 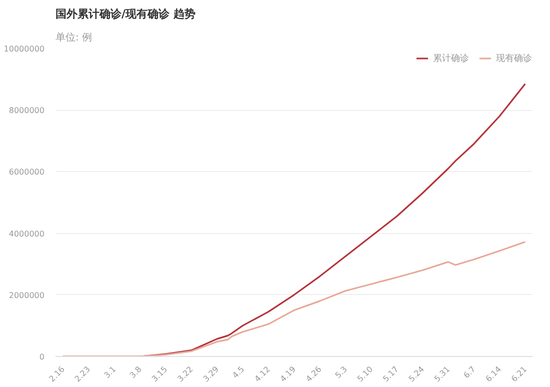 What do you see at coordinates (238, 372) in the screenshot?
I see `x-tick-label: 4.5` at bounding box center [238, 372].